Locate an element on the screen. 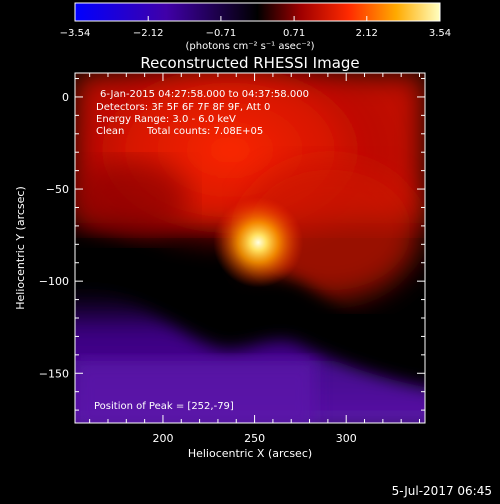 The width and height of the screenshot is (500, 504). colorbar-ticks: −3.54 −2.12 −0.71 0.71 2.12 3.54 is located at coordinates (255, 27).